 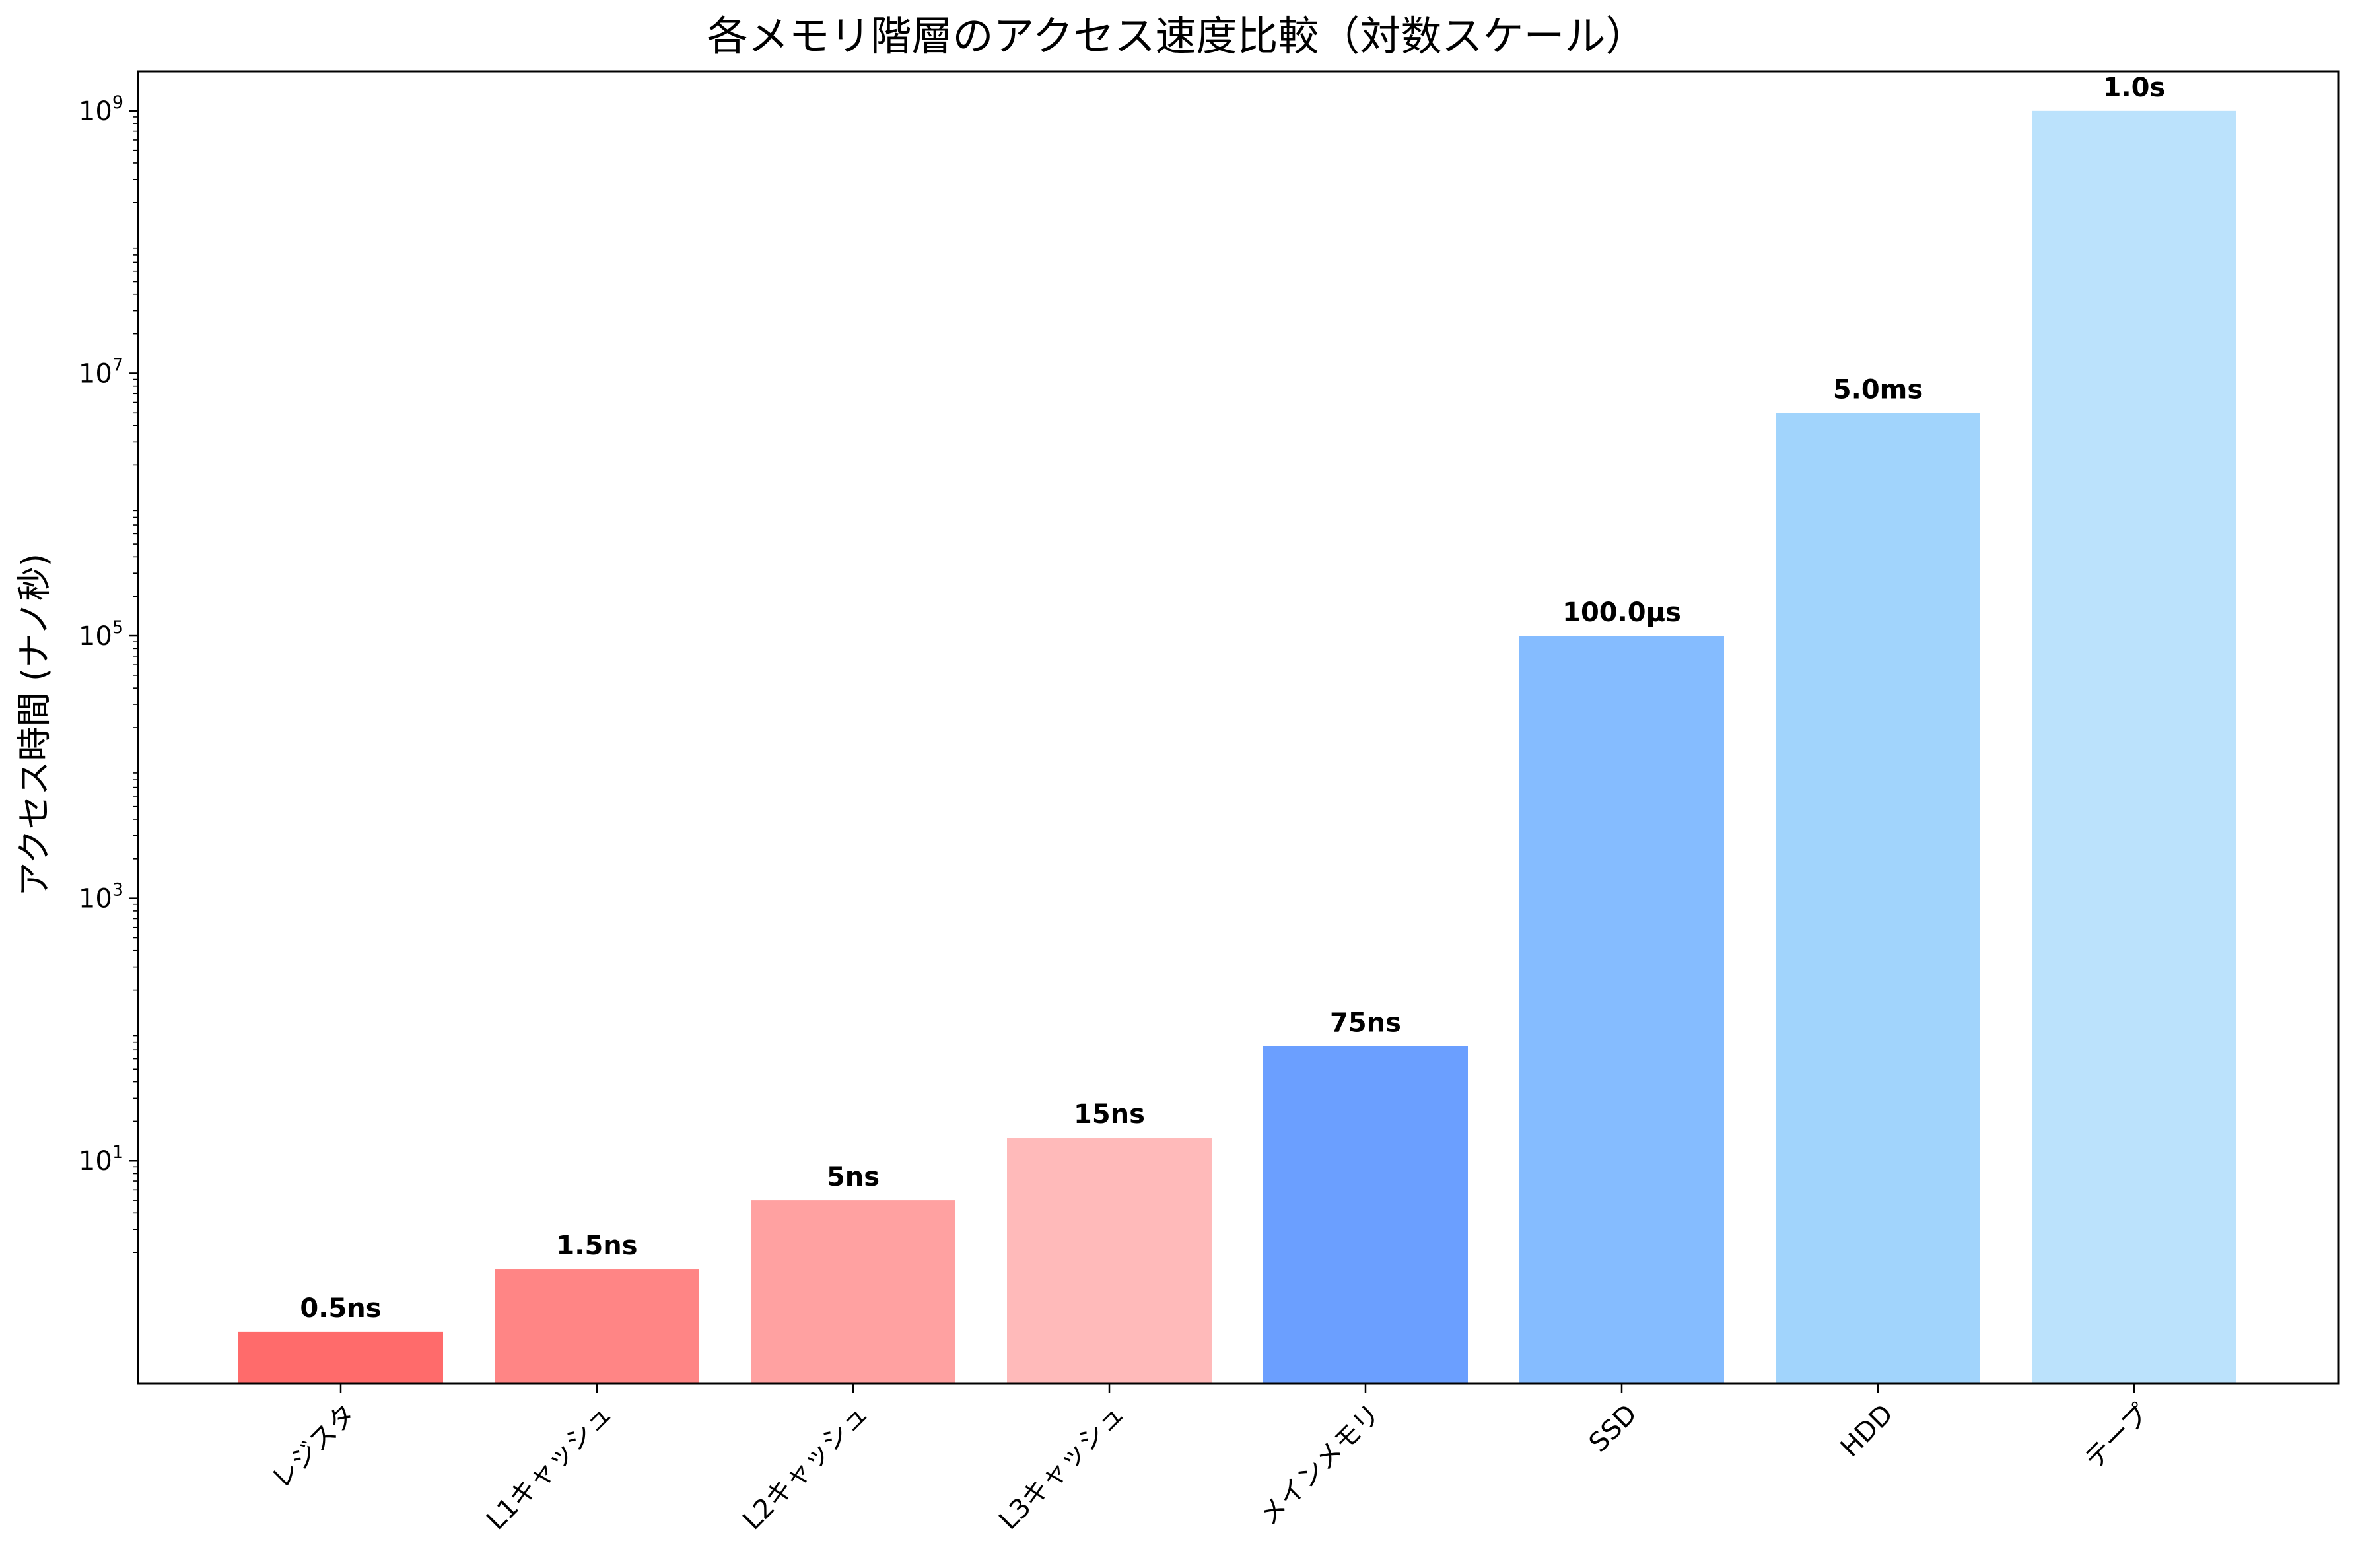 What do you see at coordinates (101, 897) in the screenshot?
I see `y-tick-label: 10³` at bounding box center [101, 897].